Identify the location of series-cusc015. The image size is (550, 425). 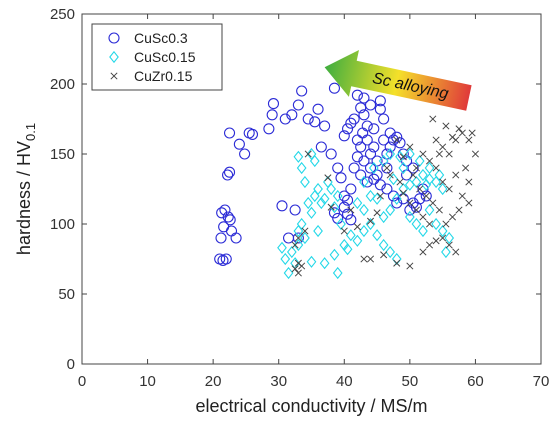
(366, 213).